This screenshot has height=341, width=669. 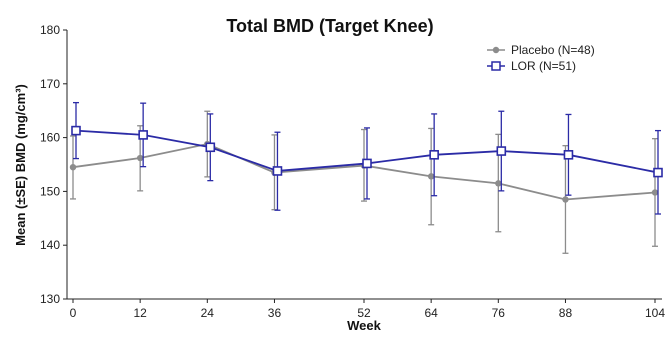 I want to click on x-tick-label: 24, so click(x=208, y=313).